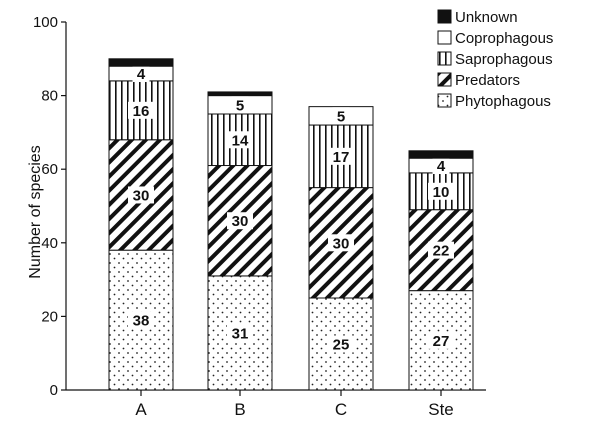  I want to click on legend-swatch-coprophagous, so click(444, 37).